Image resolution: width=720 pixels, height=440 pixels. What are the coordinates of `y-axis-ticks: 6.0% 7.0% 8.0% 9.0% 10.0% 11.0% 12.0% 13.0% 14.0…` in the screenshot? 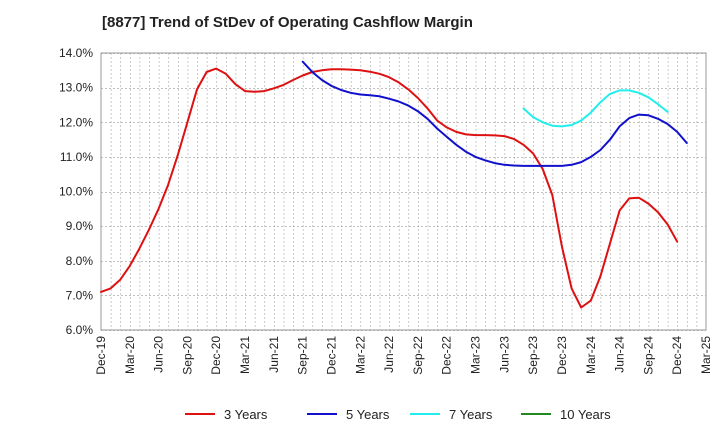 It's located at (76, 191).